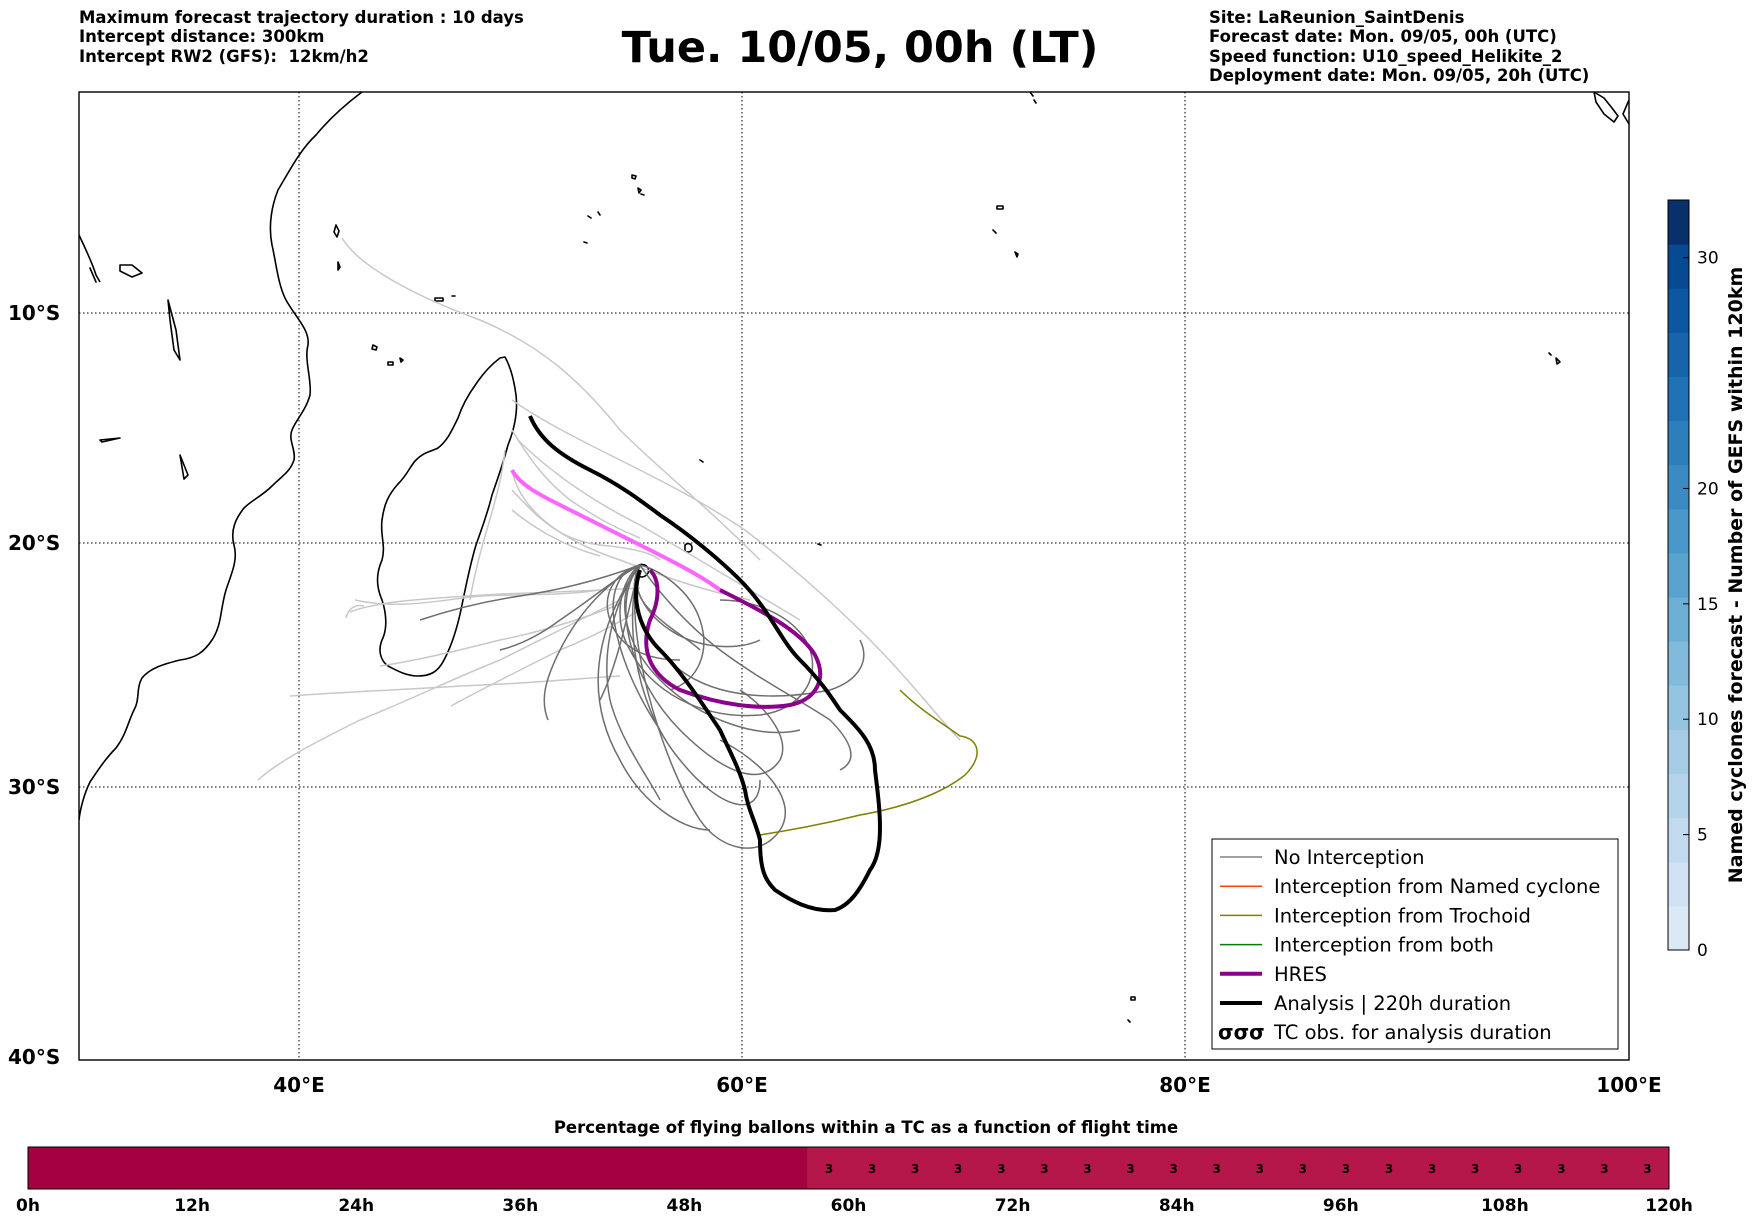  I want to click on lat-label-20s: 20°S, so click(34, 543).